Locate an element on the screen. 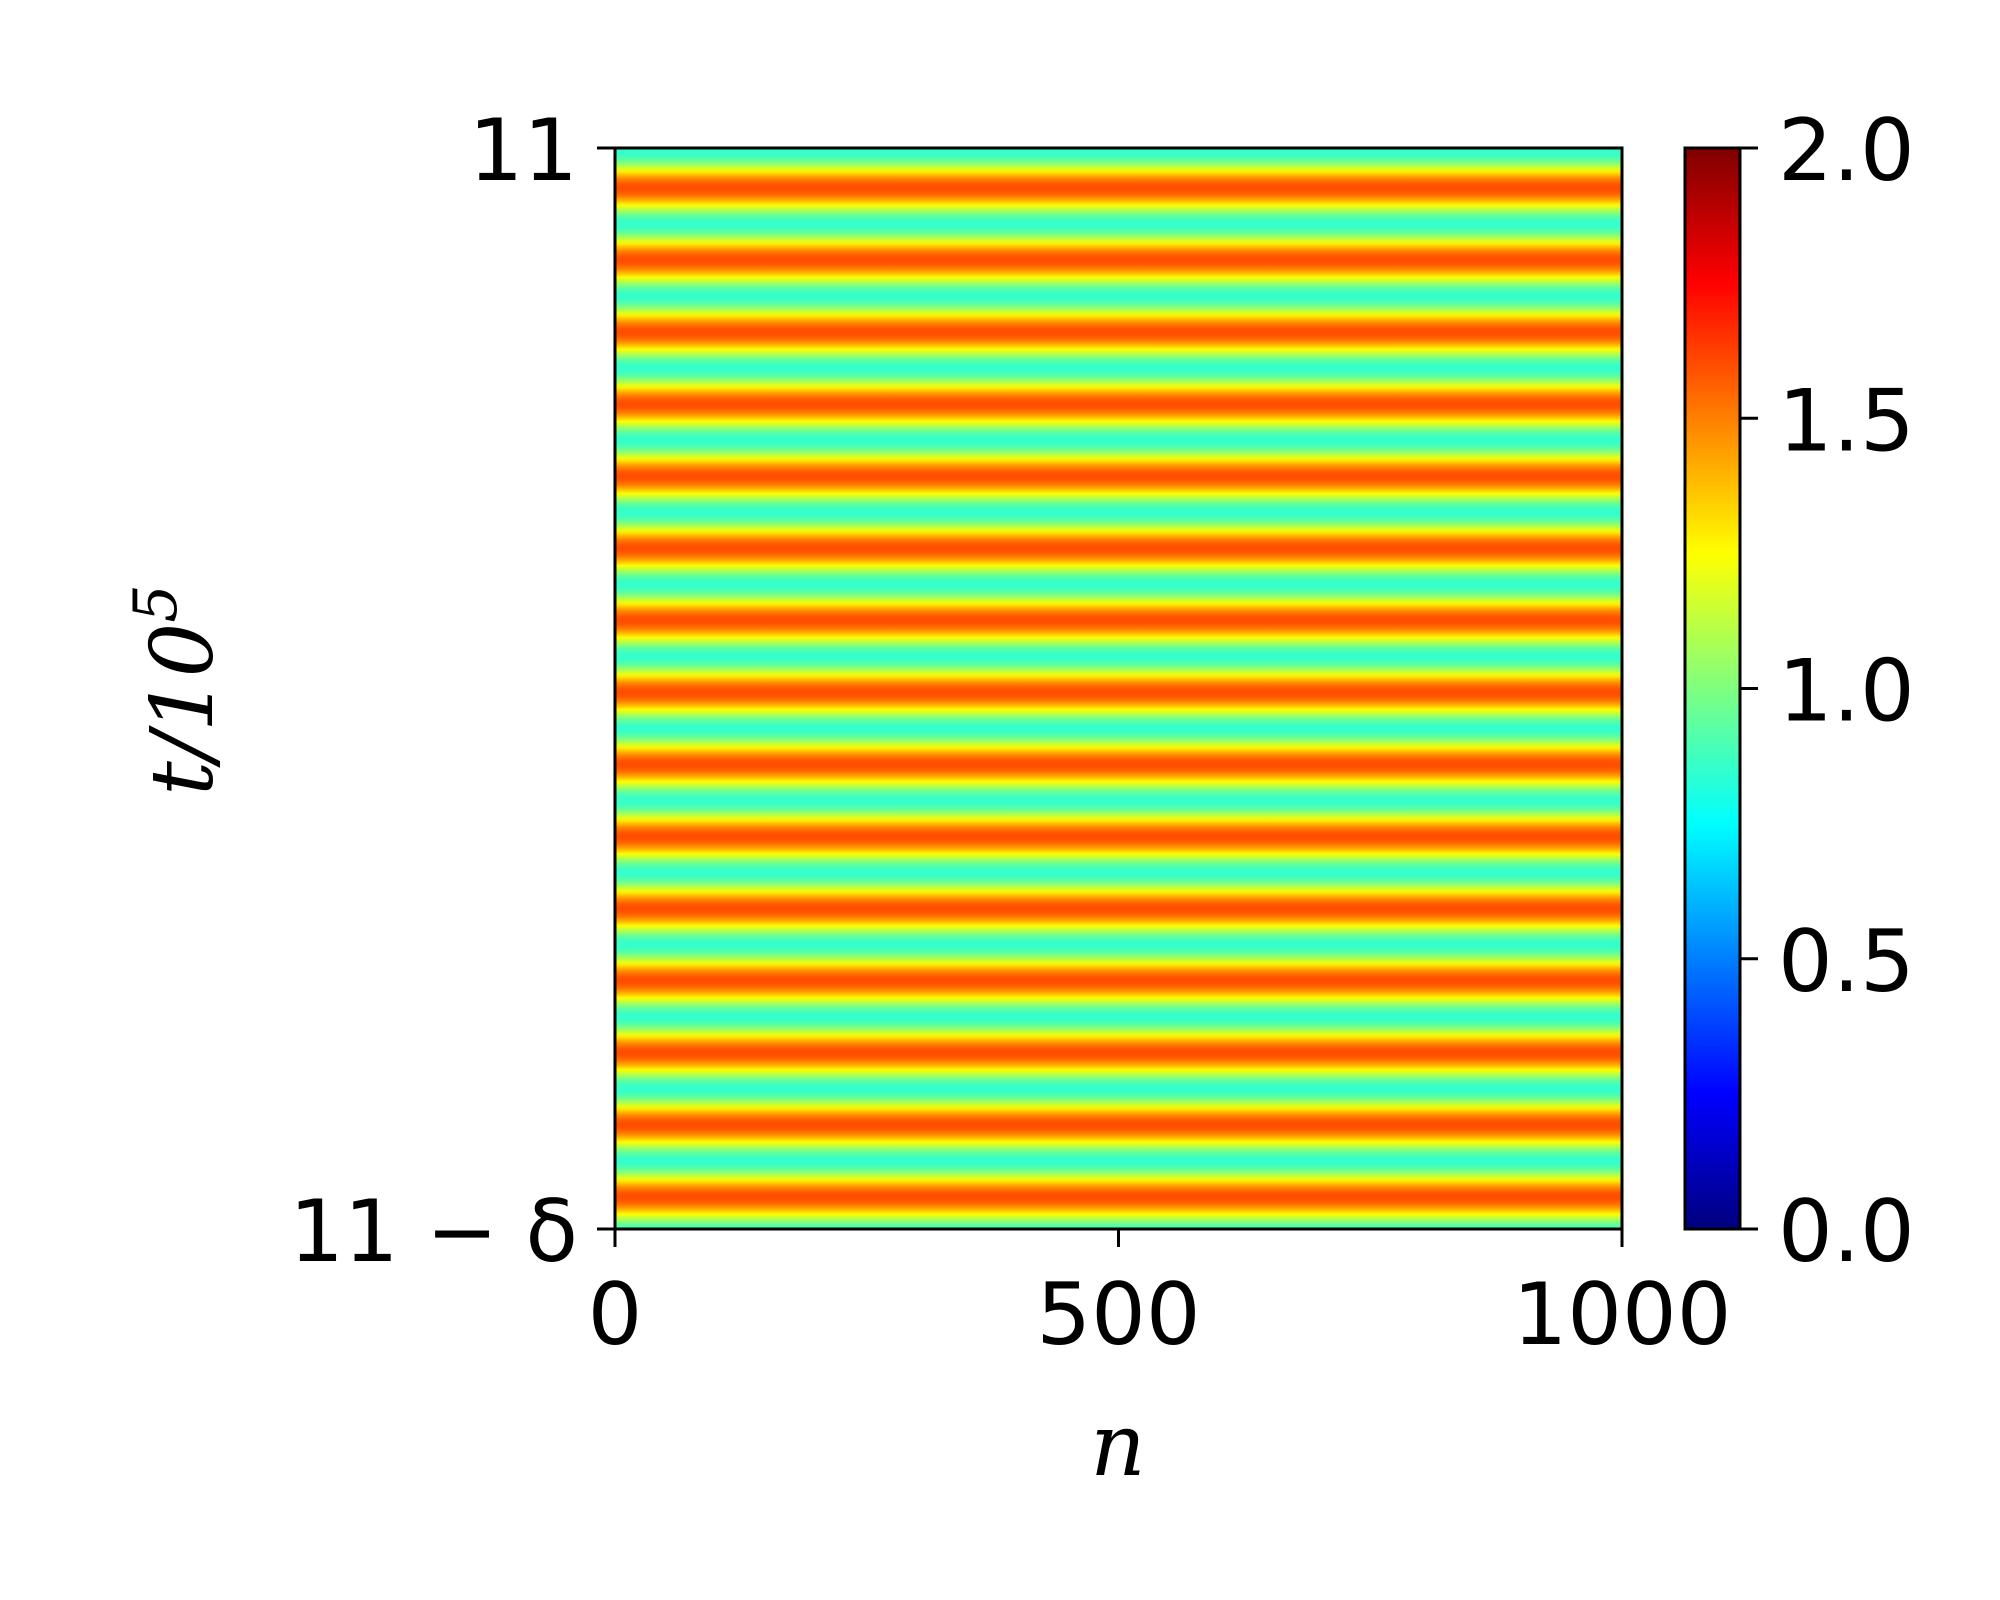 The width and height of the screenshot is (2000, 1600). colorbar-ticks: 0.0 0.5 1.0 1.5 2.0 is located at coordinates (1827, 691).